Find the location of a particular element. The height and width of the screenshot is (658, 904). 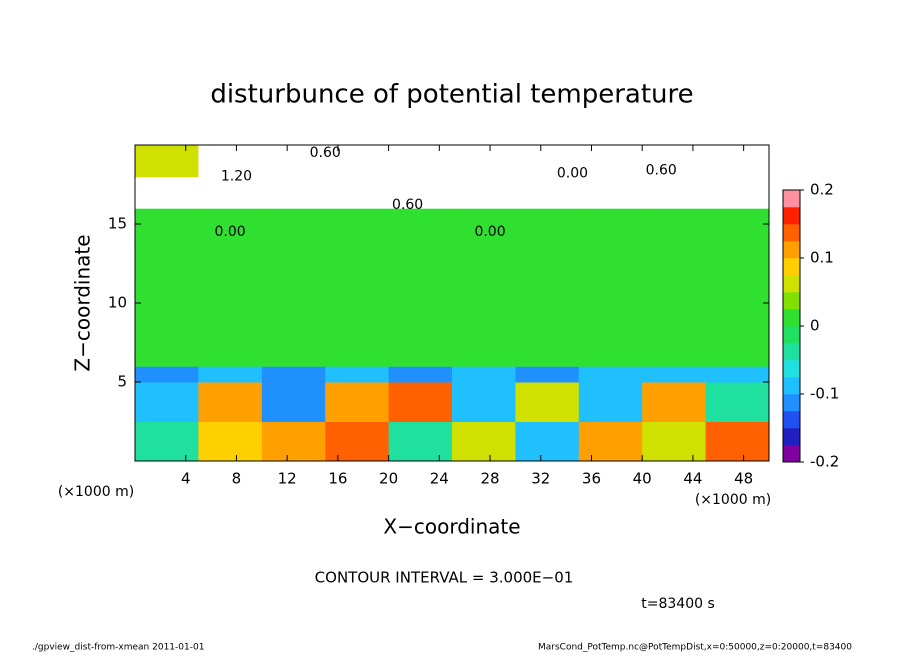

x-tick-label: 8 is located at coordinates (237, 479).